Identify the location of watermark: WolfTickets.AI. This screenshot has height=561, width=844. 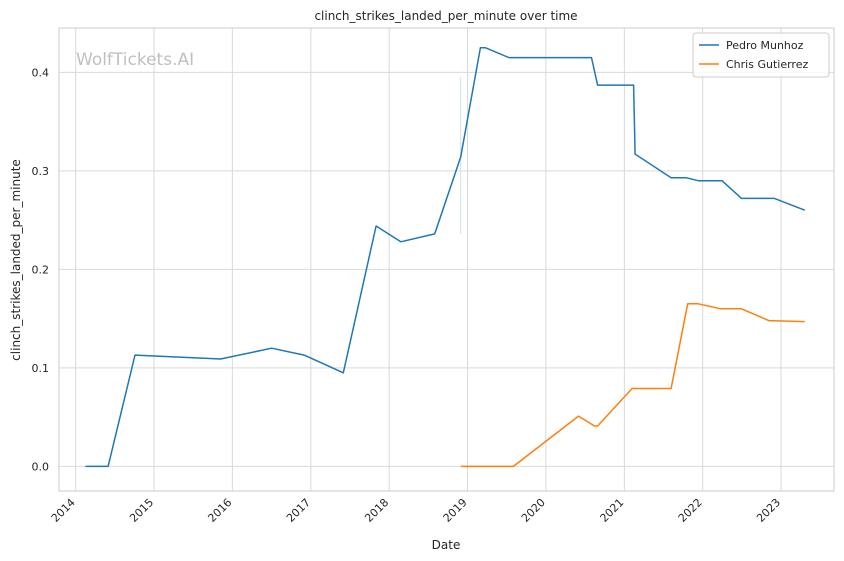
(135, 60).